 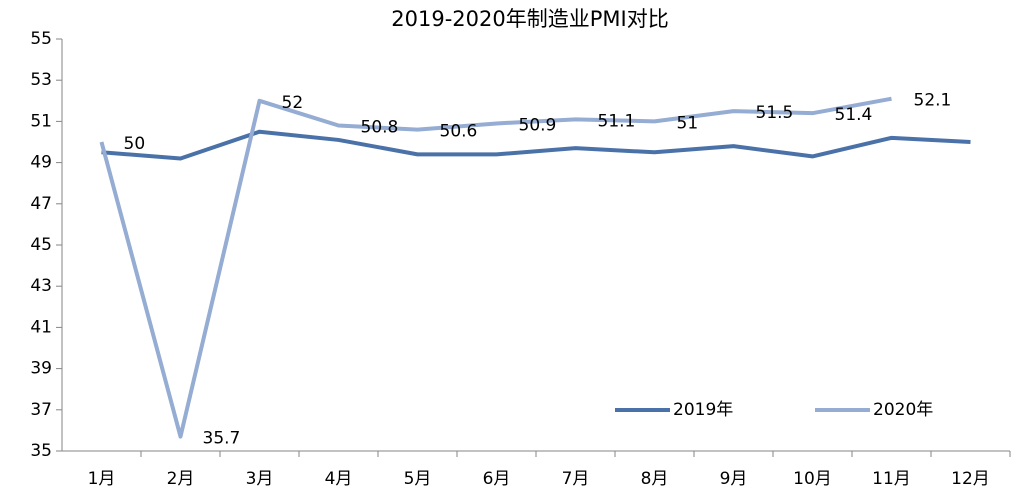 I want to click on data-label: 35.7, so click(x=222, y=439).